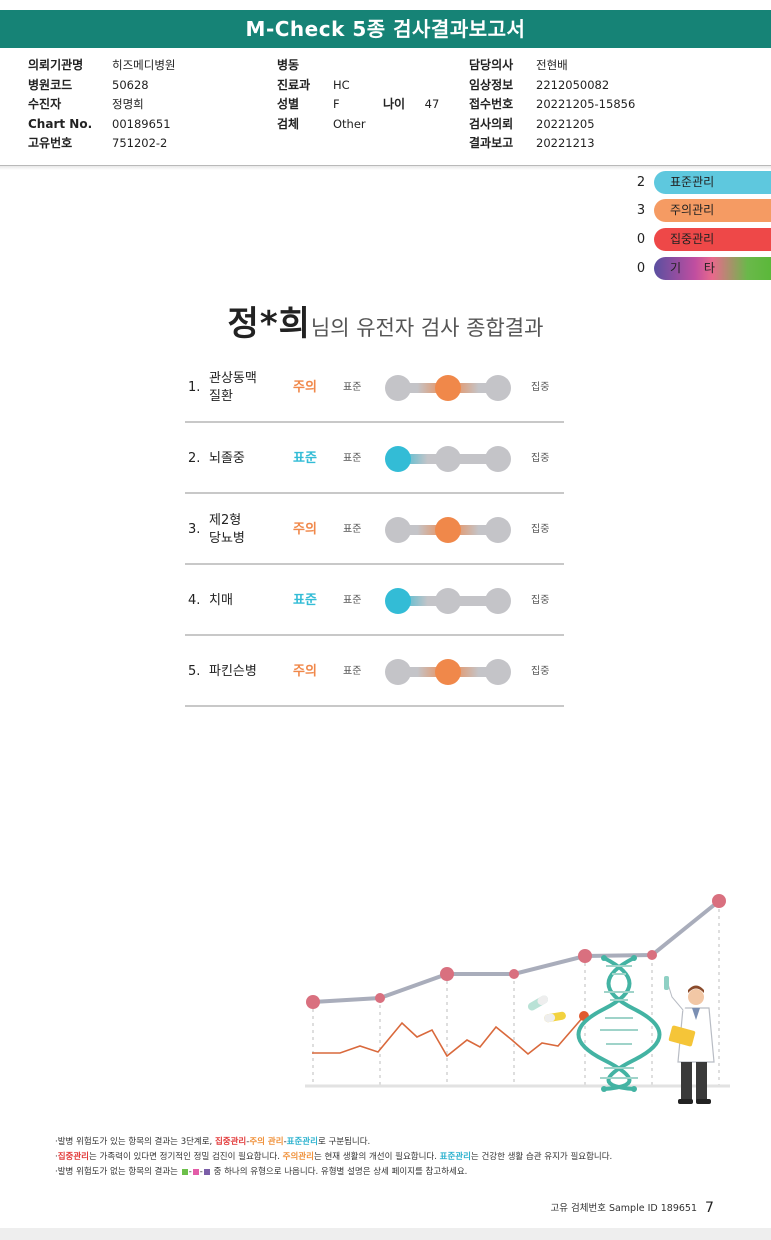  Describe the element at coordinates (427, 328) in the screenshot. I see `summary-title-text: 님의 유전자 검사 종합결과` at that location.